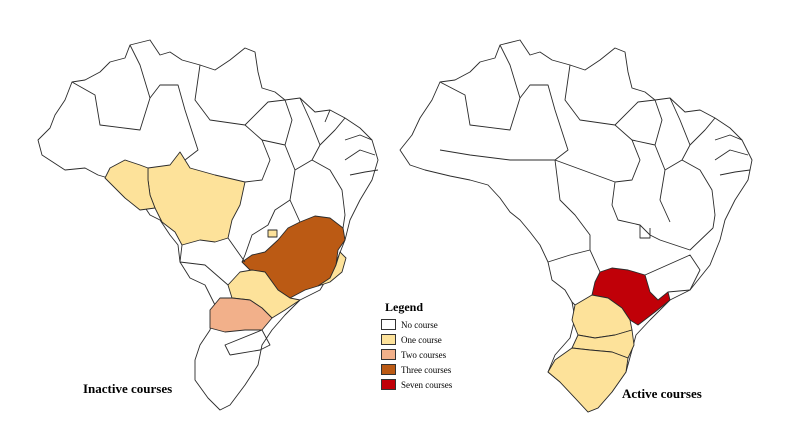  I want to click on legend-title: Legend, so click(404, 307).